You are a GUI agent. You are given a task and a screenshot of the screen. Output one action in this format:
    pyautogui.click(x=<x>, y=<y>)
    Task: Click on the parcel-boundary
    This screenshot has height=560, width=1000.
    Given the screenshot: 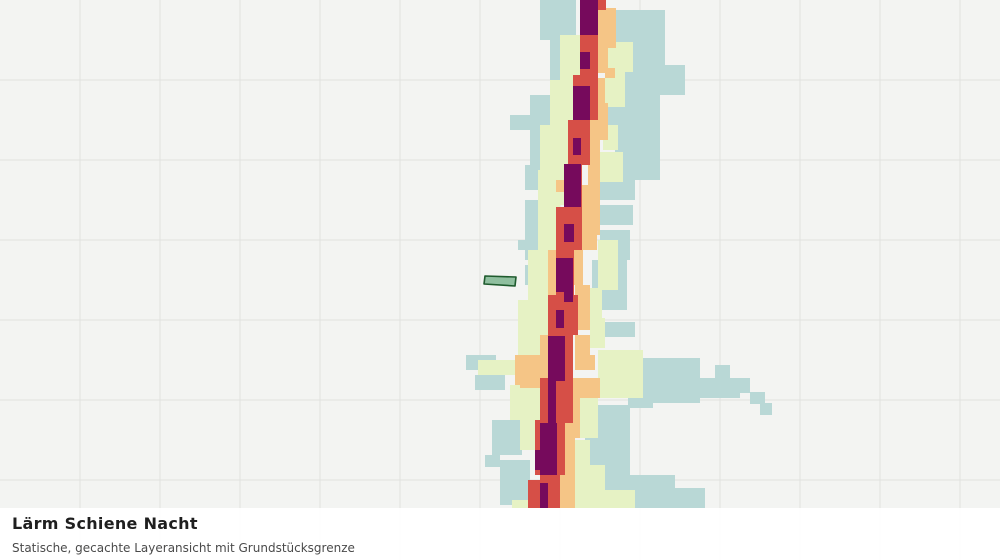 What is the action you would take?
    pyautogui.click(x=500, y=281)
    